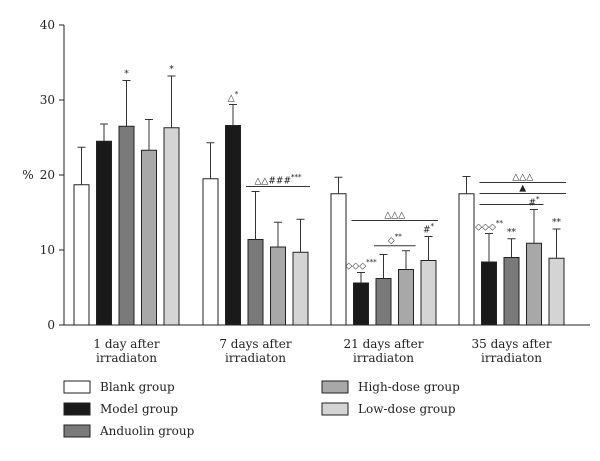 The height and width of the screenshot is (461, 600). I want to click on bracket-label: ▲, so click(522, 189).